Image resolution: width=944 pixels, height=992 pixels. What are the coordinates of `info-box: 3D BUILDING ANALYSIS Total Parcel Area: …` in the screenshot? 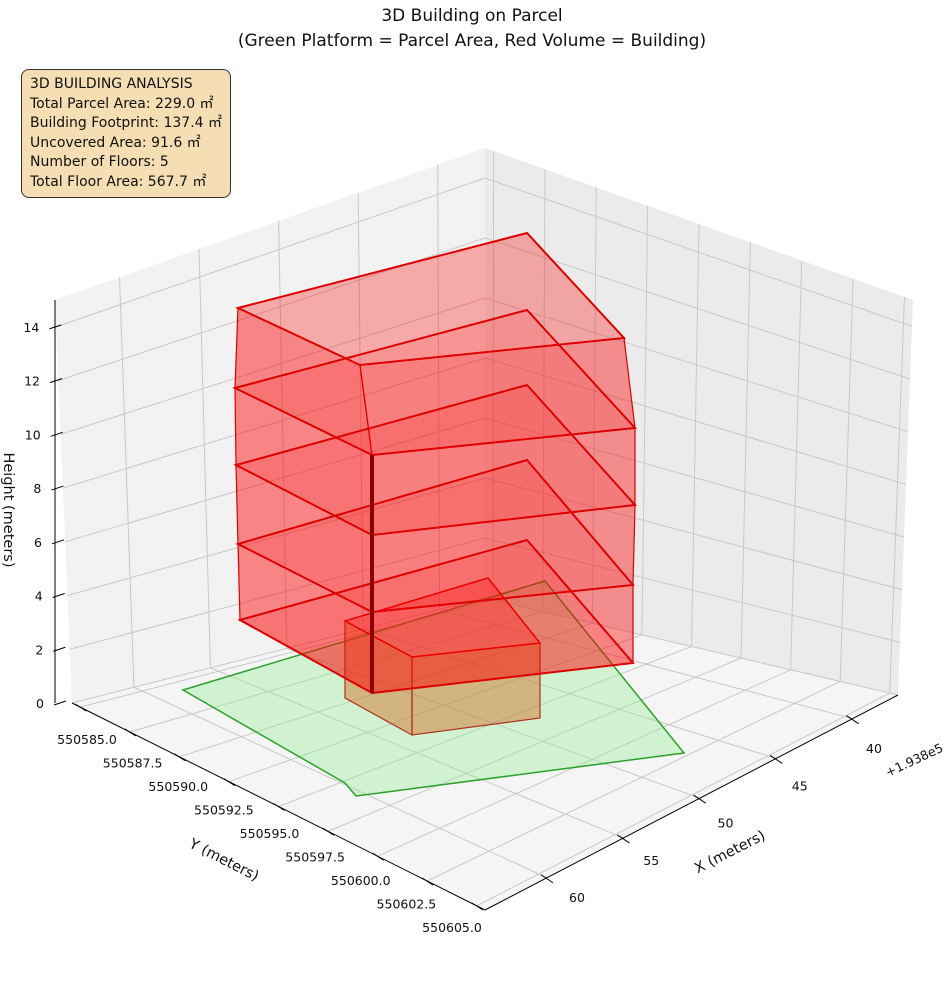 It's located at (126, 133).